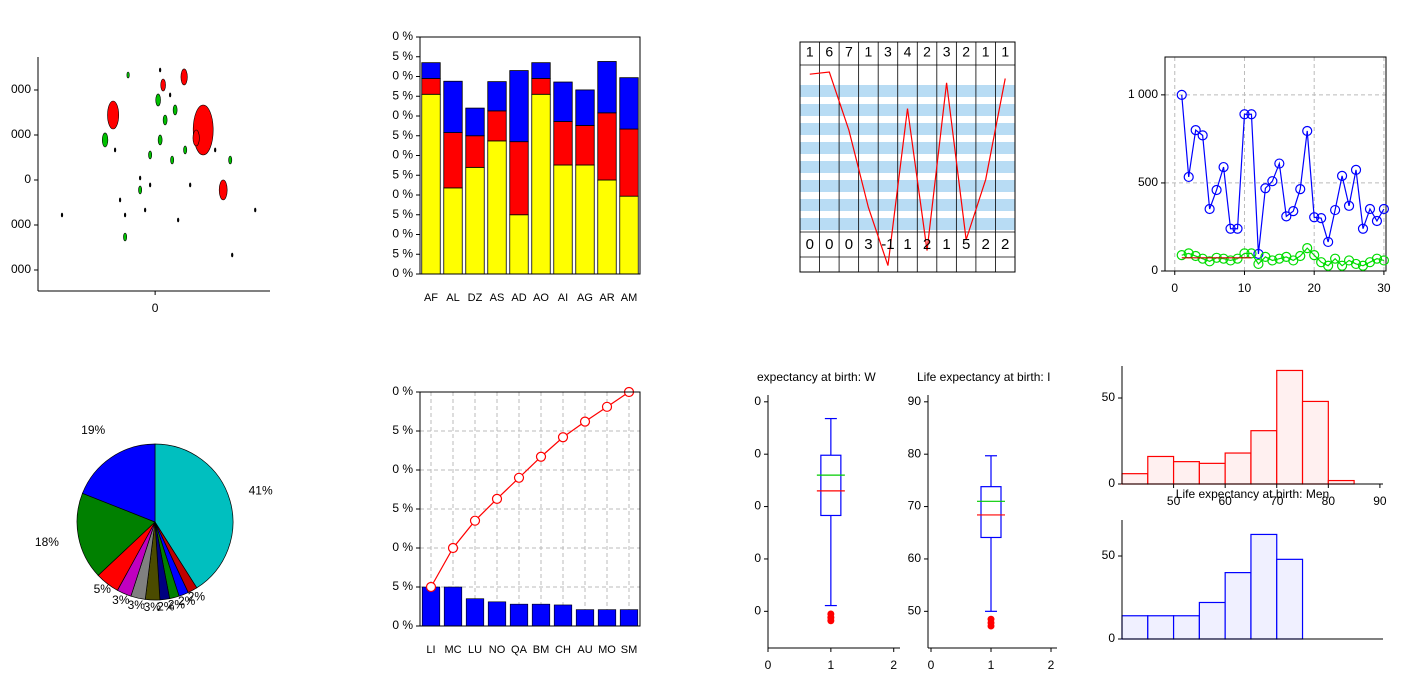 This screenshot has width=1423, height=677. Describe the element at coordinates (915, 611) in the screenshot. I see `y-tick-label: 50` at that location.